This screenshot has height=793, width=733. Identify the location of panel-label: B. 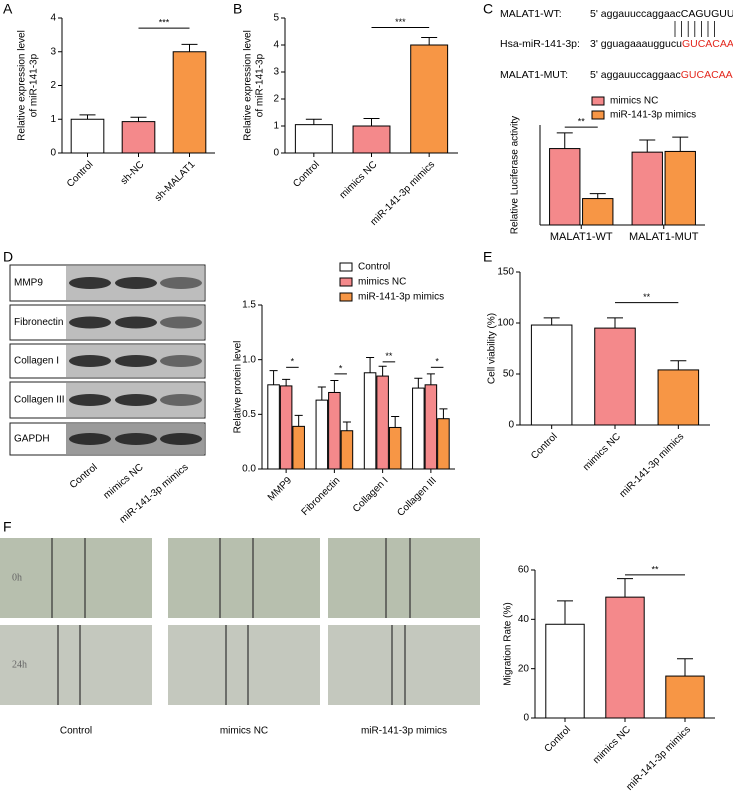
(237, 9).